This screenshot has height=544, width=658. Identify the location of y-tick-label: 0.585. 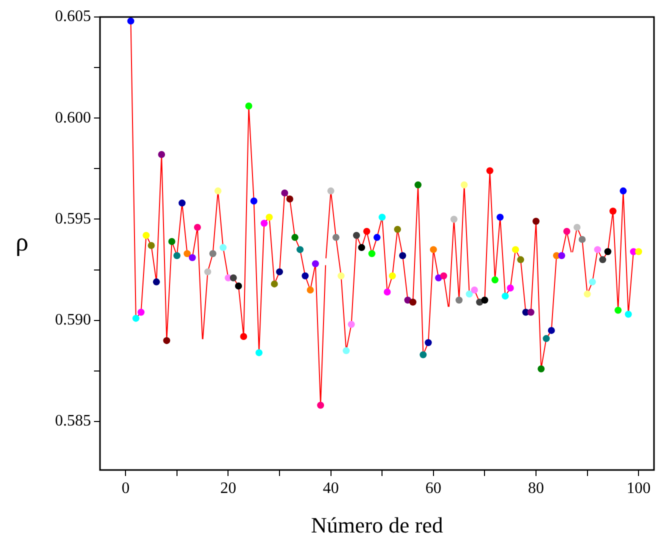
(73, 421).